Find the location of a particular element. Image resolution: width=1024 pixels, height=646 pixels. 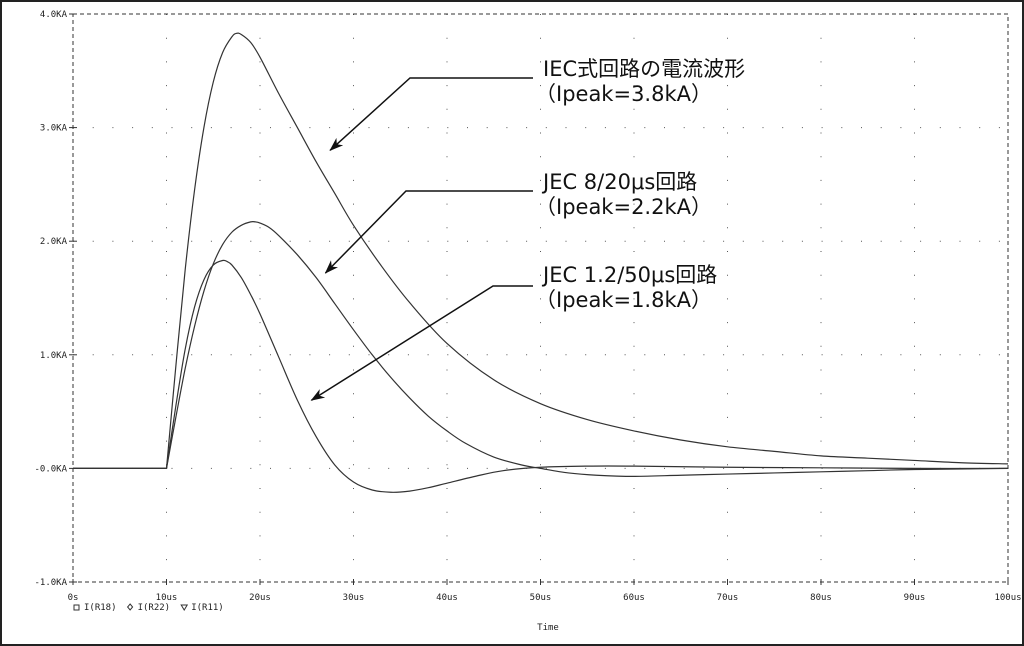

x-tick-label: 80us is located at coordinates (821, 598).